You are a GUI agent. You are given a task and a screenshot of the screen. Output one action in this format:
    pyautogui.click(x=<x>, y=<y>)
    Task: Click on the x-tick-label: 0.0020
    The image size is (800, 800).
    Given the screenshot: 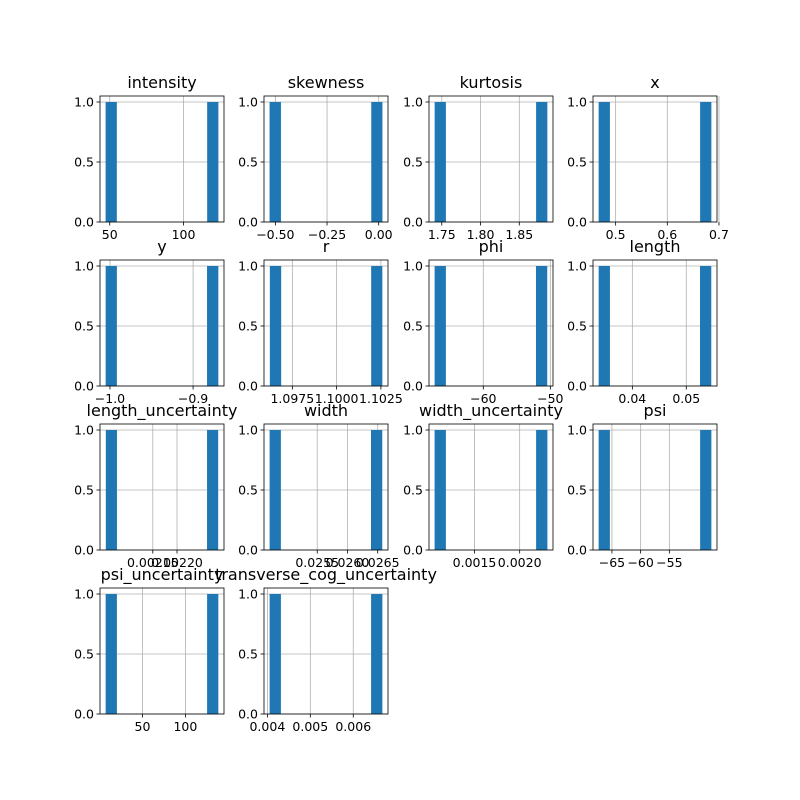 What is the action you would take?
    pyautogui.click(x=520, y=562)
    